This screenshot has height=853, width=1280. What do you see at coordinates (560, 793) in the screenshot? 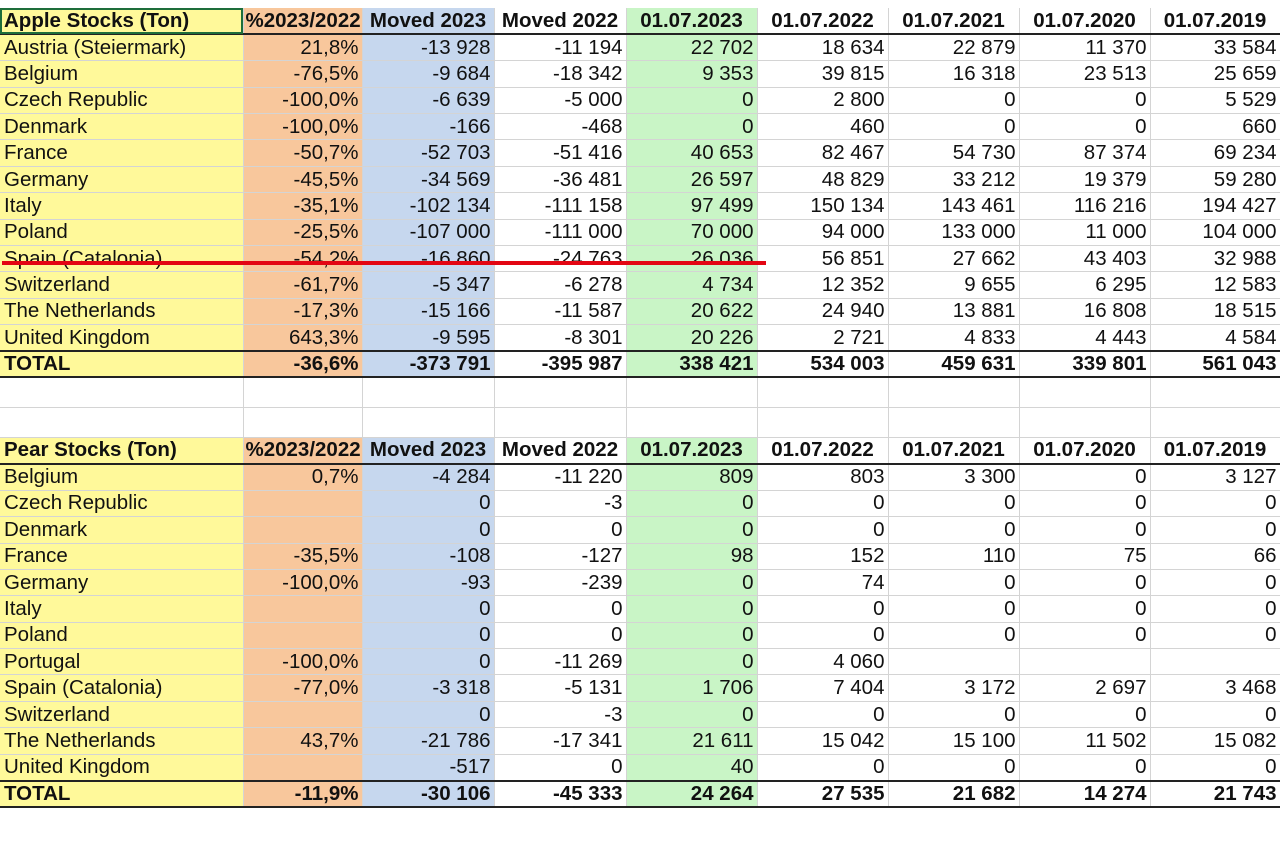
I see `total-value: -45 333` at bounding box center [560, 793].